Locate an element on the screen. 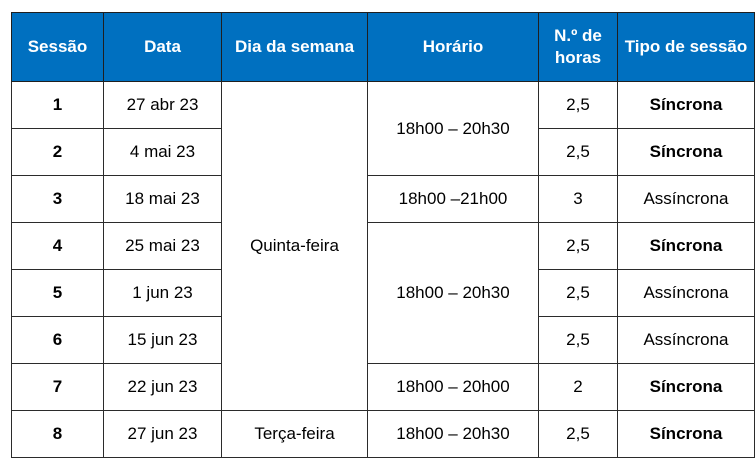 Image resolution: width=756 pixels, height=462 pixels. session-number: 1 is located at coordinates (57, 105).